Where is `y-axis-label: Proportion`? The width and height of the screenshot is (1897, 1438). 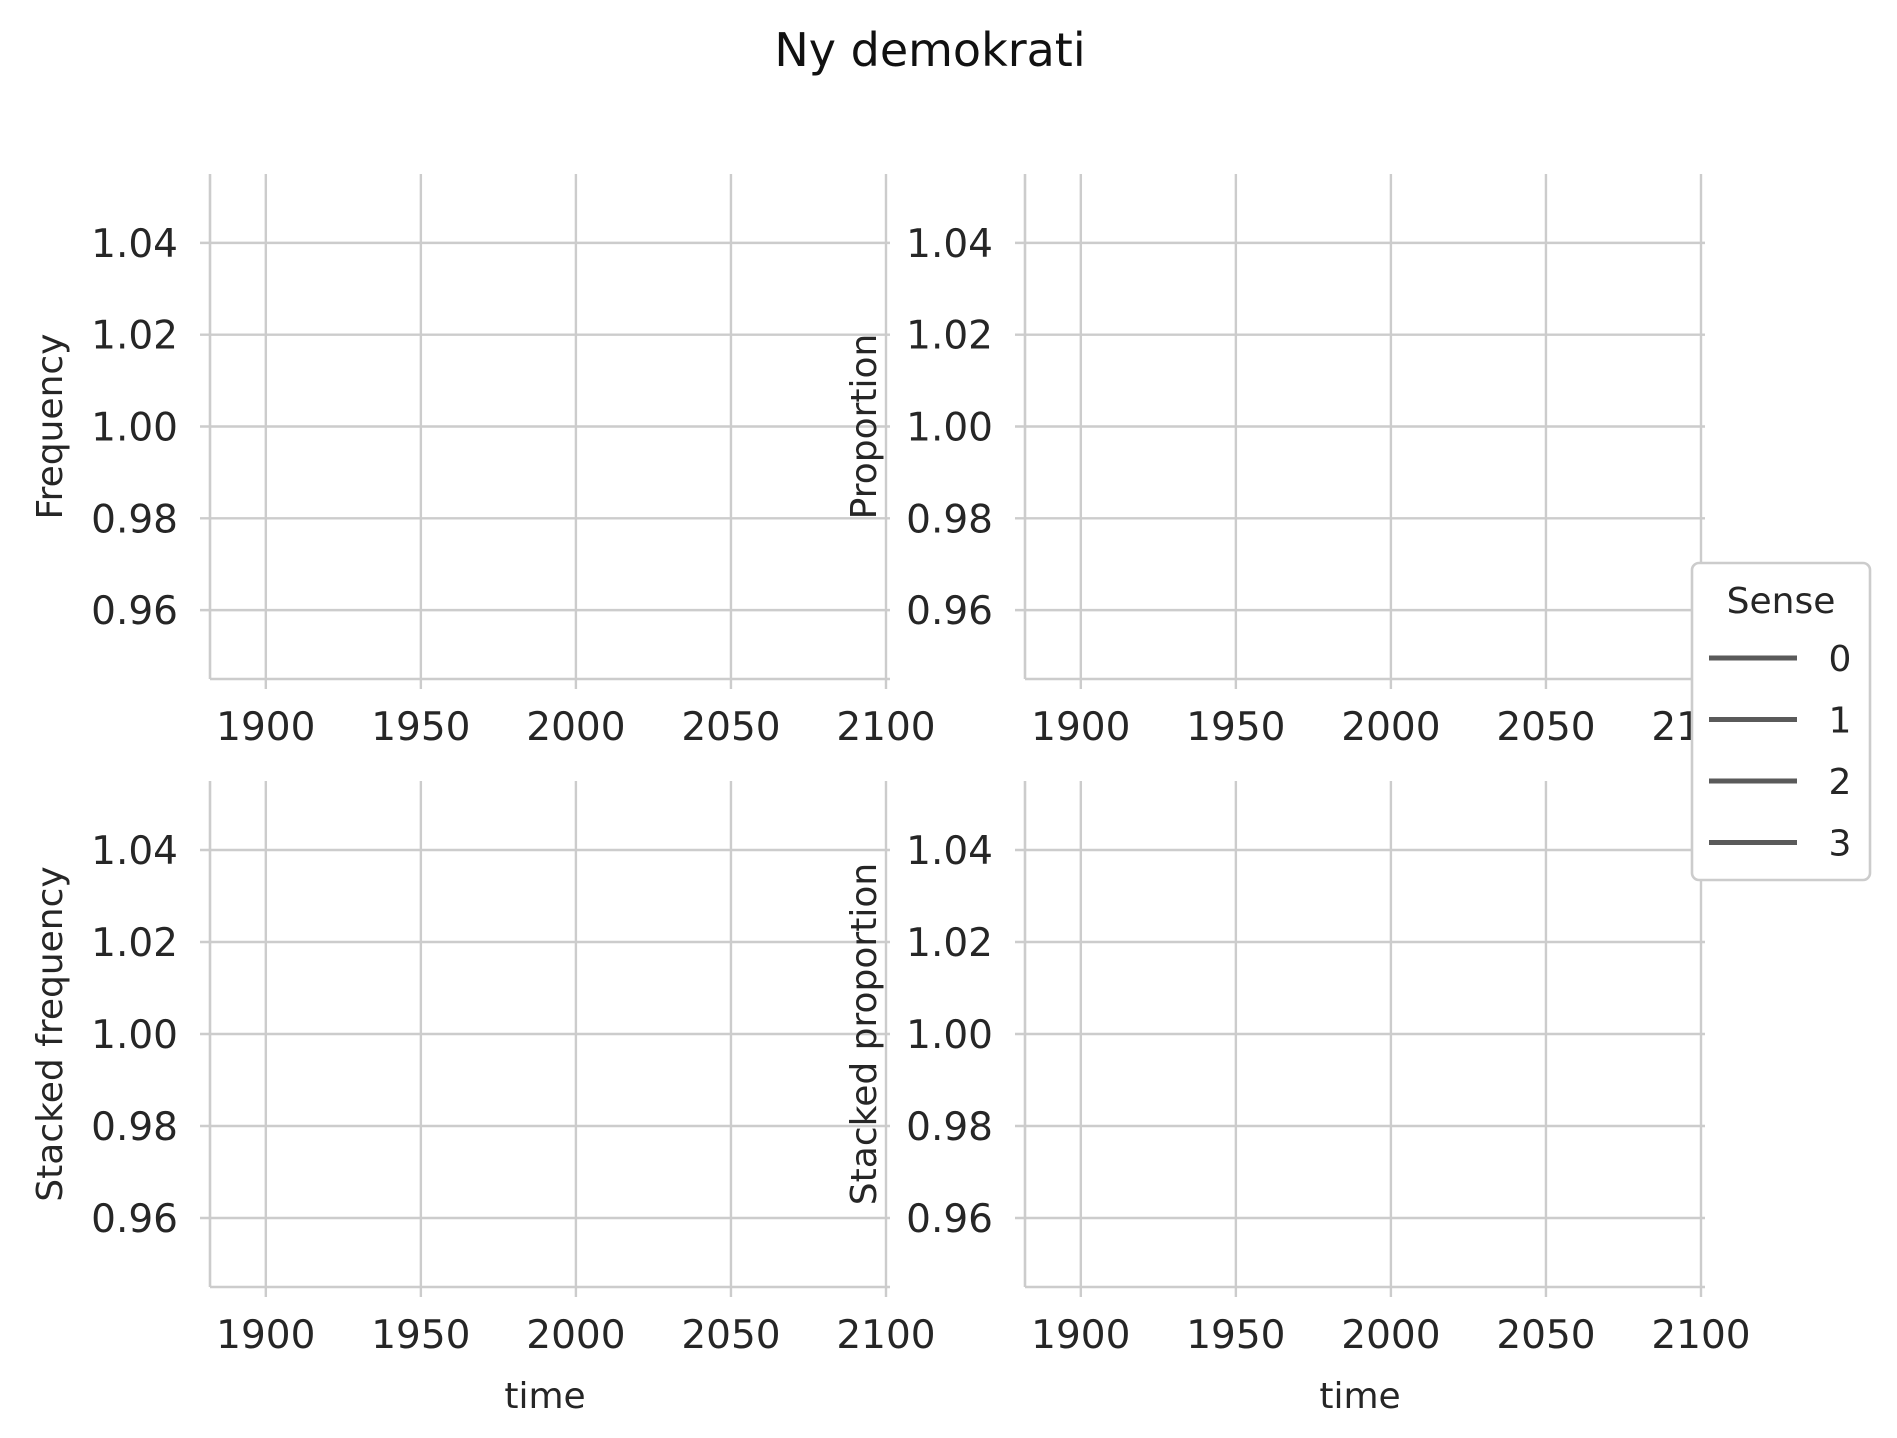 y-axis-label: Proportion is located at coordinates (864, 427).